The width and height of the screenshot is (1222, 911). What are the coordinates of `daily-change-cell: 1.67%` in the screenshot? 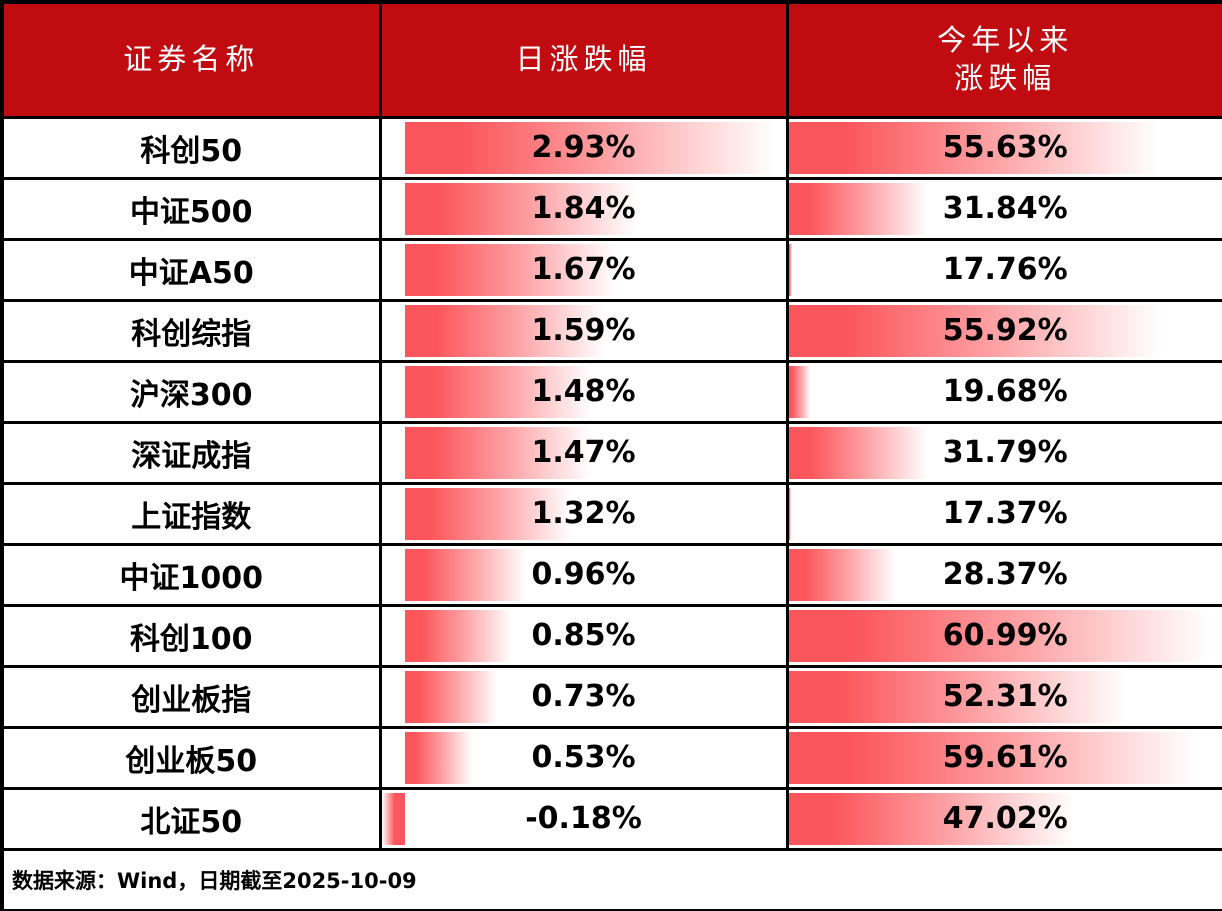 It's located at (583, 269).